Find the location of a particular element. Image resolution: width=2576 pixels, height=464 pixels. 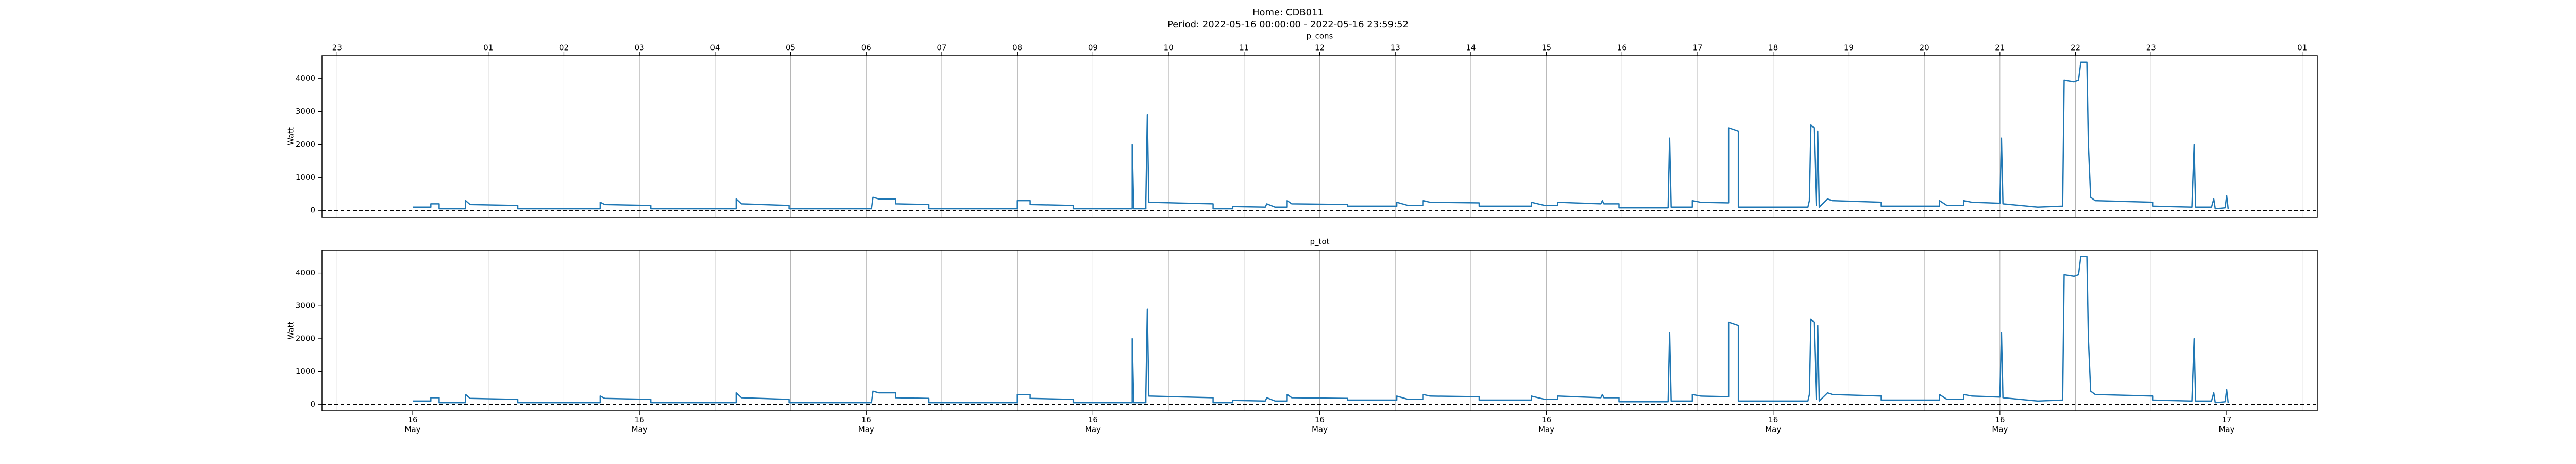

figure-title: Home: CDB011 is located at coordinates (1288, 12).